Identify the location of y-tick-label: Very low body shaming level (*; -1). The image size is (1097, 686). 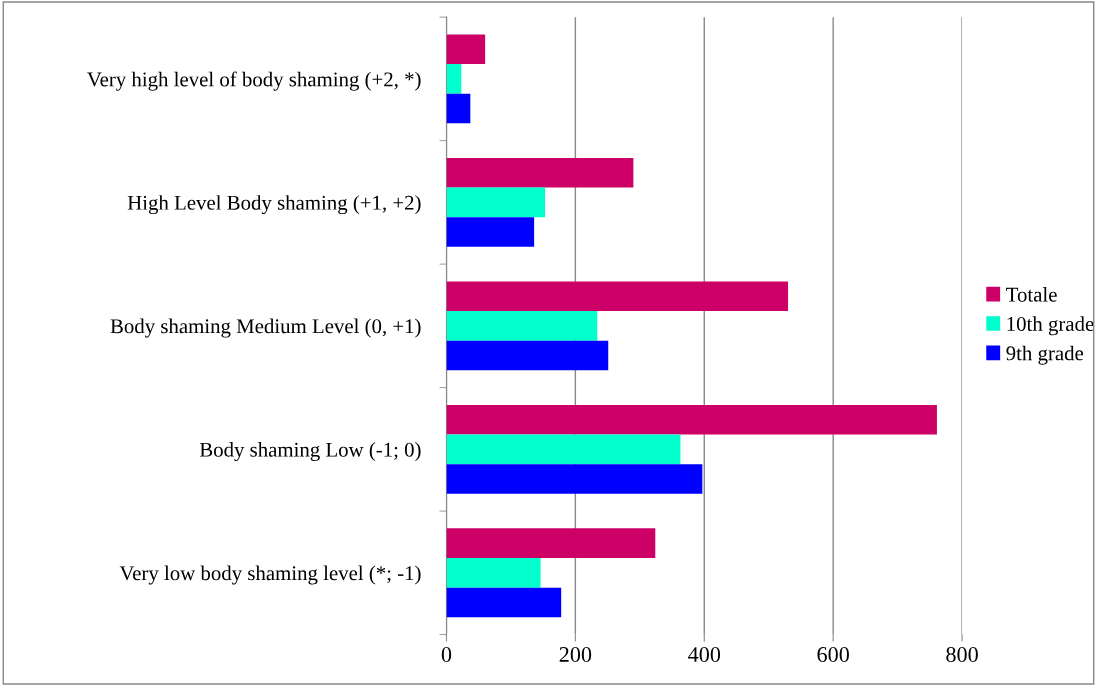
(270, 575).